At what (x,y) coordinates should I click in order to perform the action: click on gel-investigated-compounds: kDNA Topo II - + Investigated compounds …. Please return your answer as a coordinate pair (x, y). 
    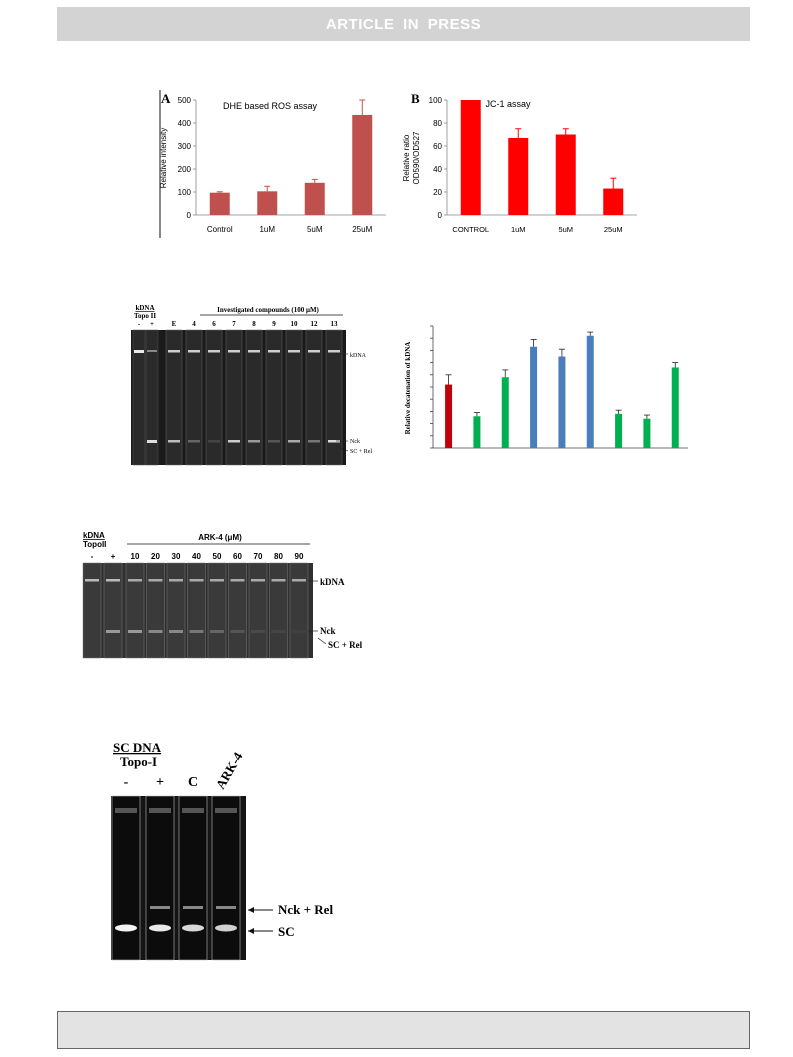
    Looking at the image, I should click on (251, 385).